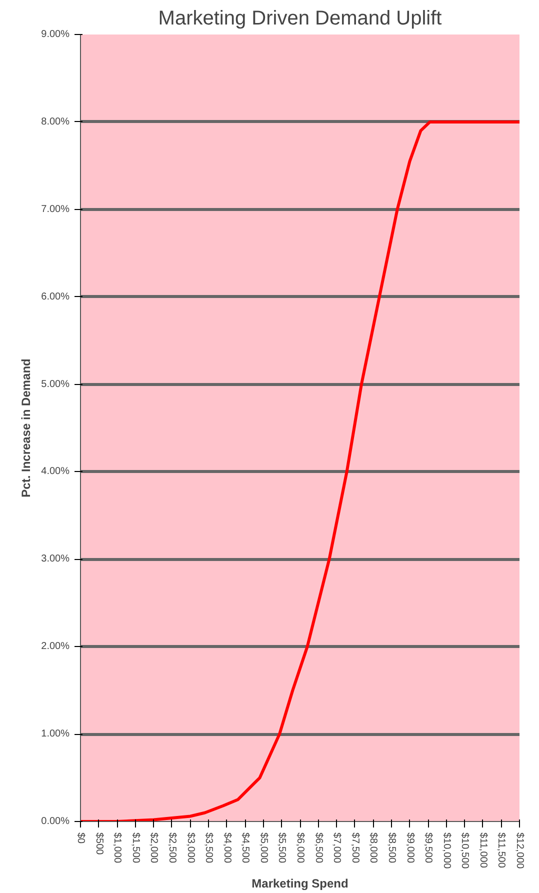  Describe the element at coordinates (117, 848) in the screenshot. I see `x-tick-label: $1,000` at that location.